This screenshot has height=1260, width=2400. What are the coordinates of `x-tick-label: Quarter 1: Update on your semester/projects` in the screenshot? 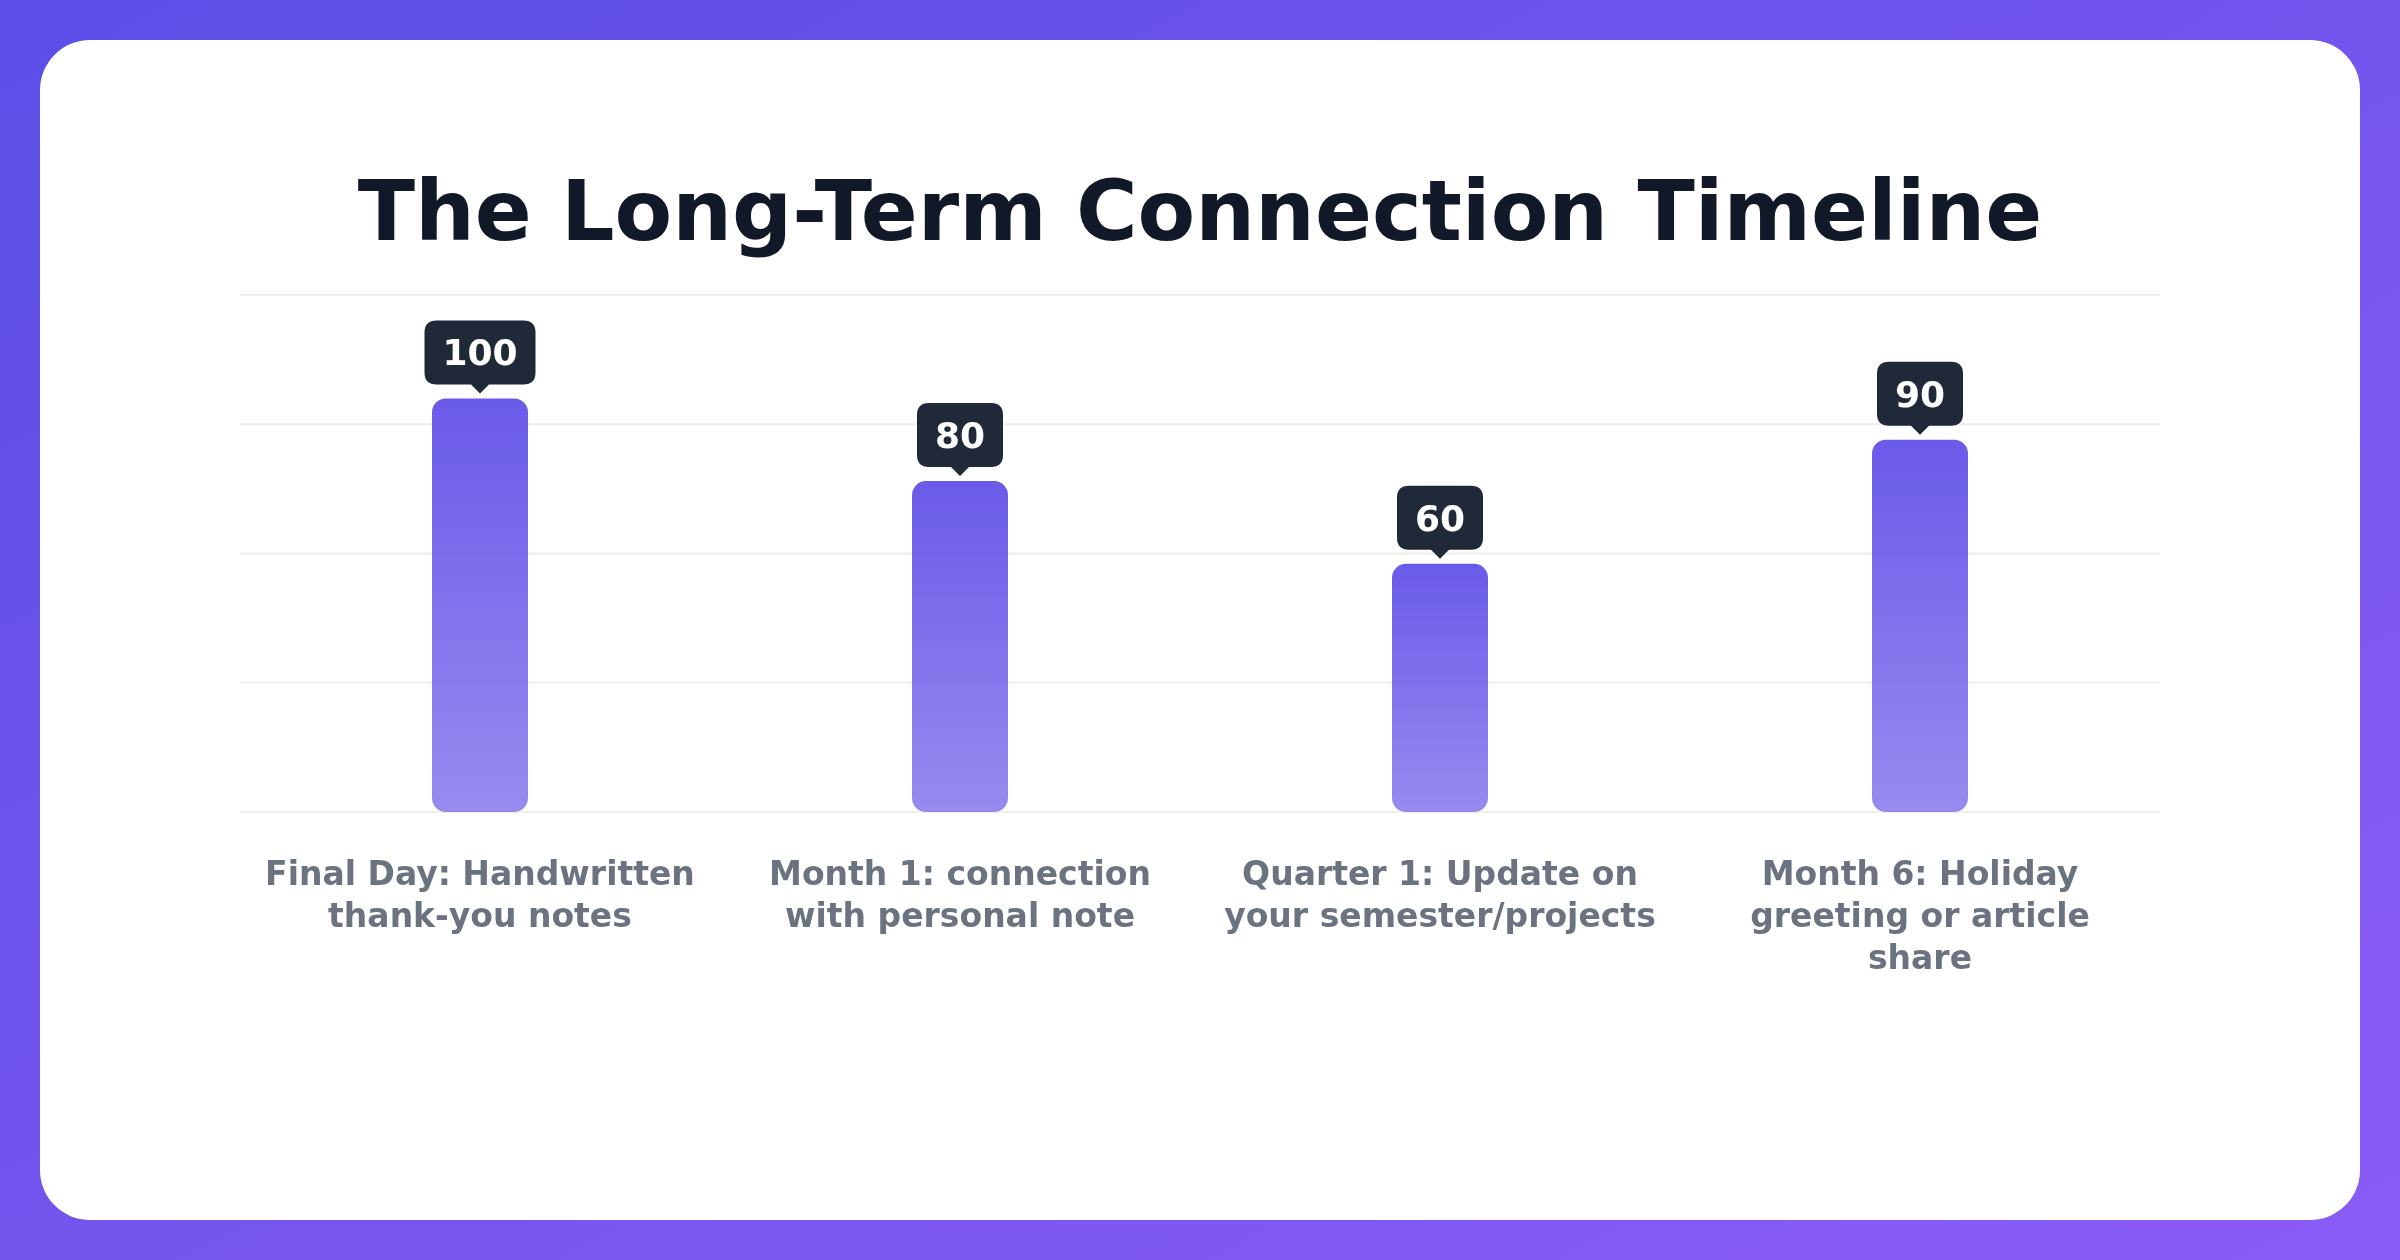 It's located at (1440, 894).